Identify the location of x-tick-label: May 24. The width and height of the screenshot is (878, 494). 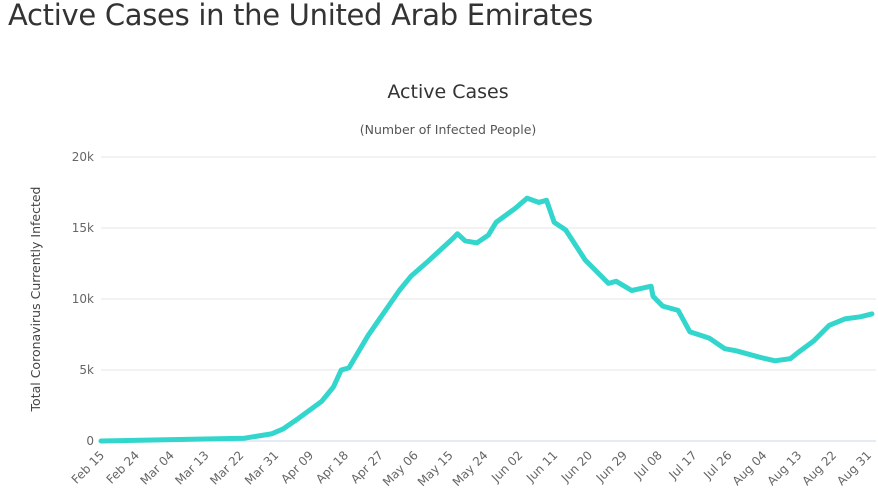
(470, 468).